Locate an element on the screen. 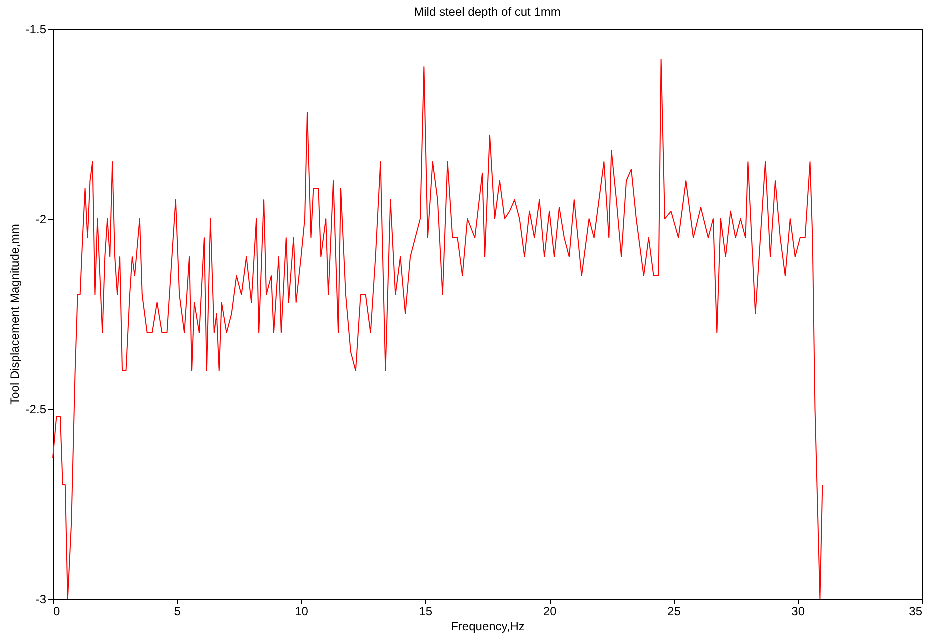  x-tick-label: 20 is located at coordinates (550, 611).